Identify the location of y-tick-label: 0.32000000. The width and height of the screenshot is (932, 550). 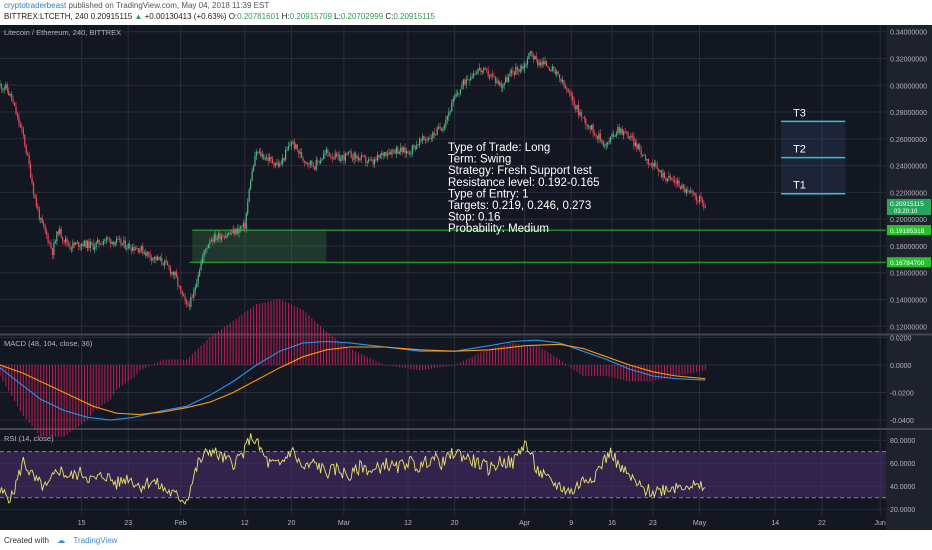
(908, 59).